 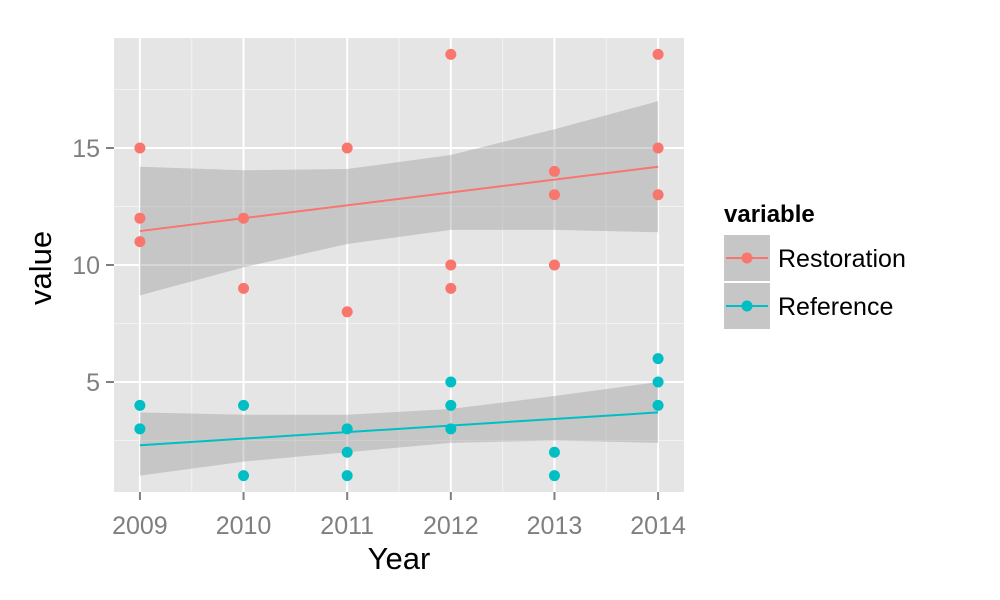 I want to click on y-tick-label: 10, so click(x=86, y=266).